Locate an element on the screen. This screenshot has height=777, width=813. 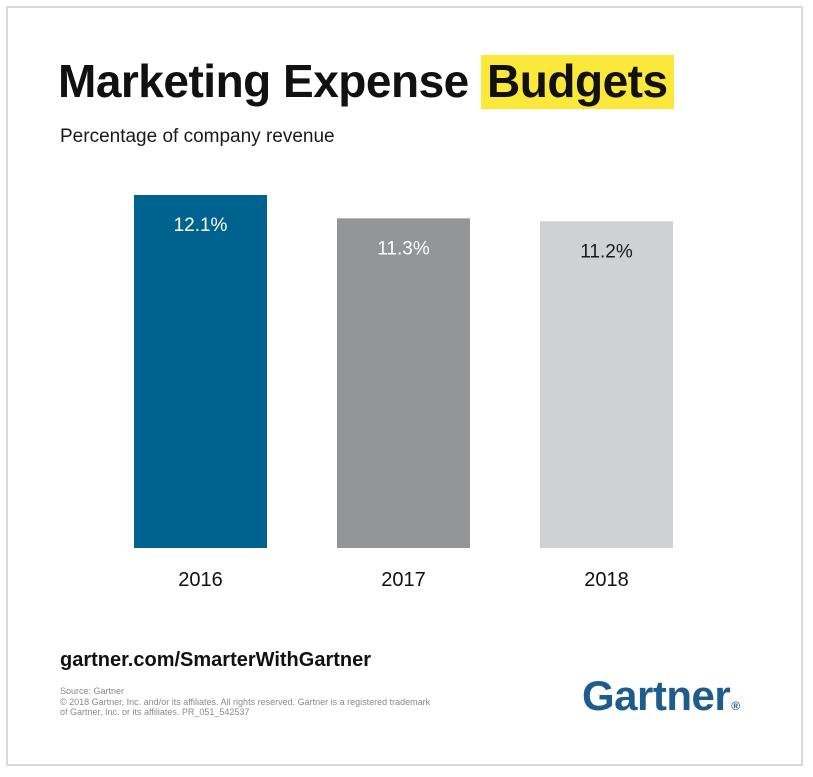
bar-2017 is located at coordinates (403, 383).